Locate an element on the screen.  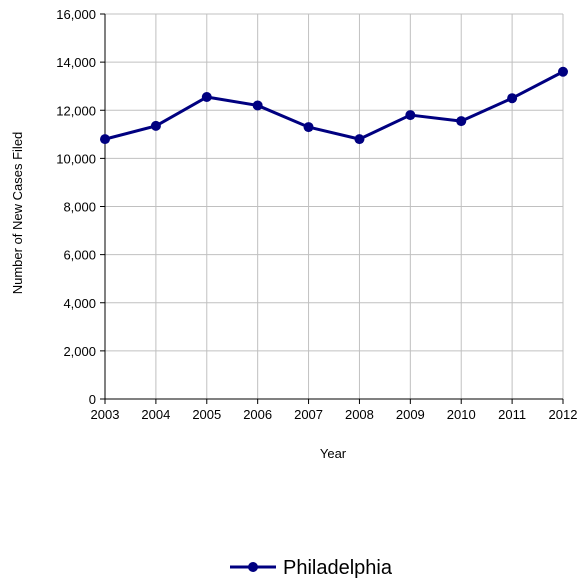
x-tick-label: 2010 is located at coordinates (461, 414).